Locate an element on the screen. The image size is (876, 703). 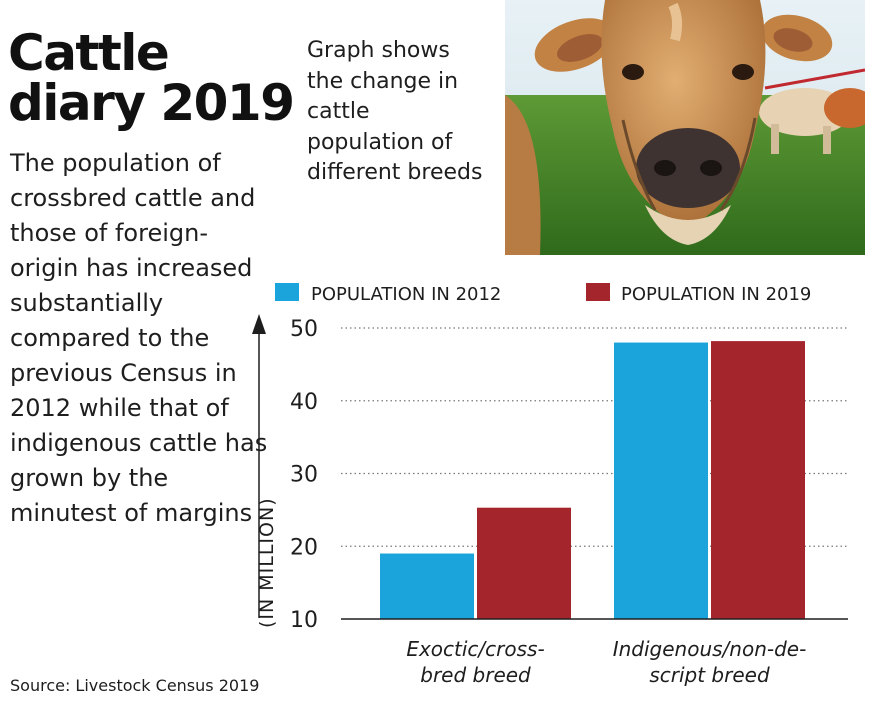
category-label-1-line-1: Exoctic/cross- is located at coordinates (475, 649).